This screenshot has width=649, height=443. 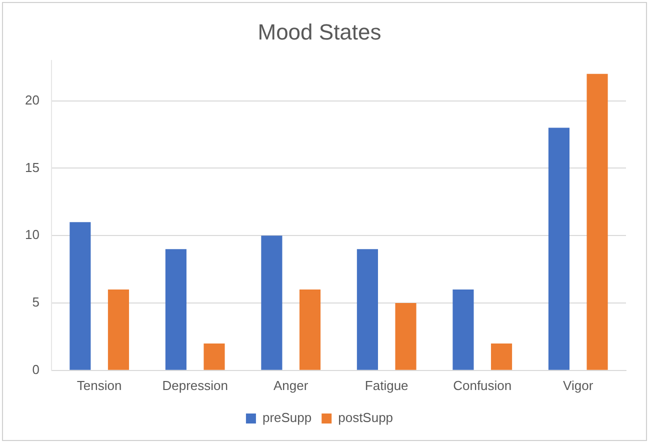 I want to click on x-tick-label: Tension, so click(x=99, y=385).